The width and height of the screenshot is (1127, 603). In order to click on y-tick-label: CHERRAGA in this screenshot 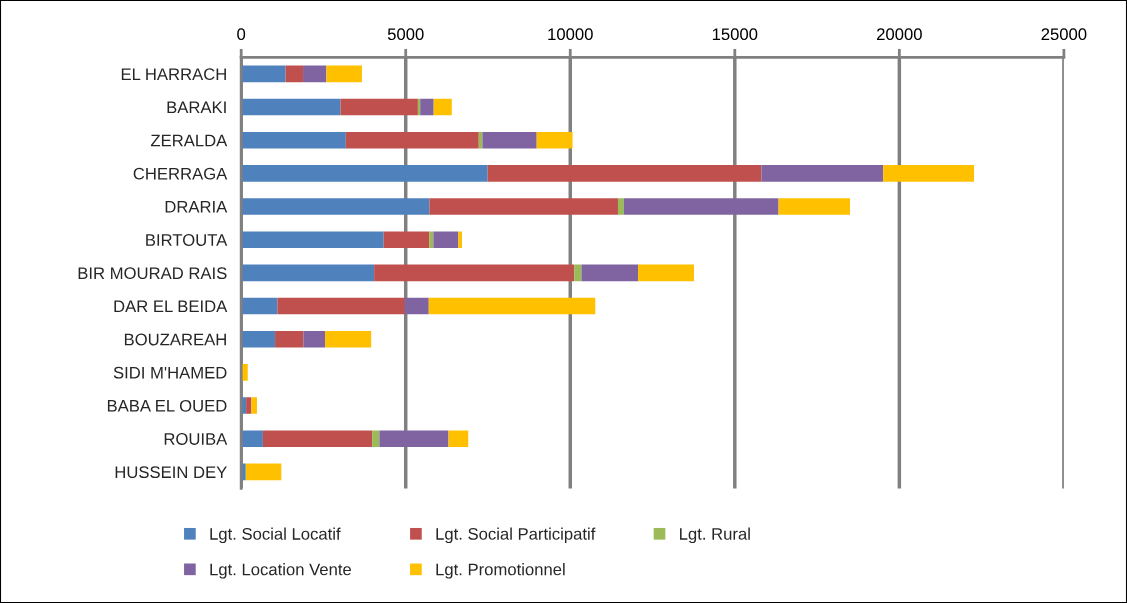, I will do `click(180, 173)`.